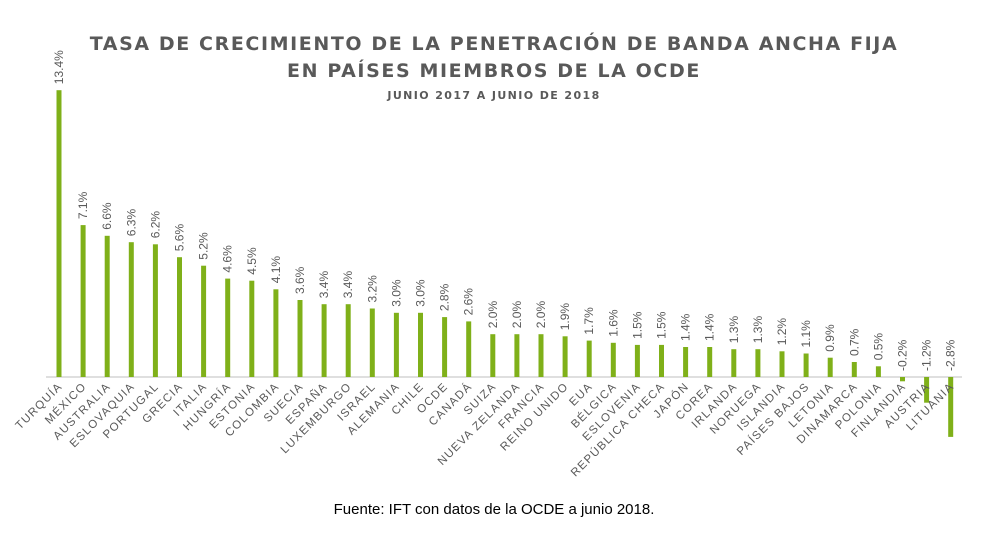 Image resolution: width=988 pixels, height=533 pixels. Describe the element at coordinates (782, 332) in the screenshot. I see `data-label: 1.2%` at that location.